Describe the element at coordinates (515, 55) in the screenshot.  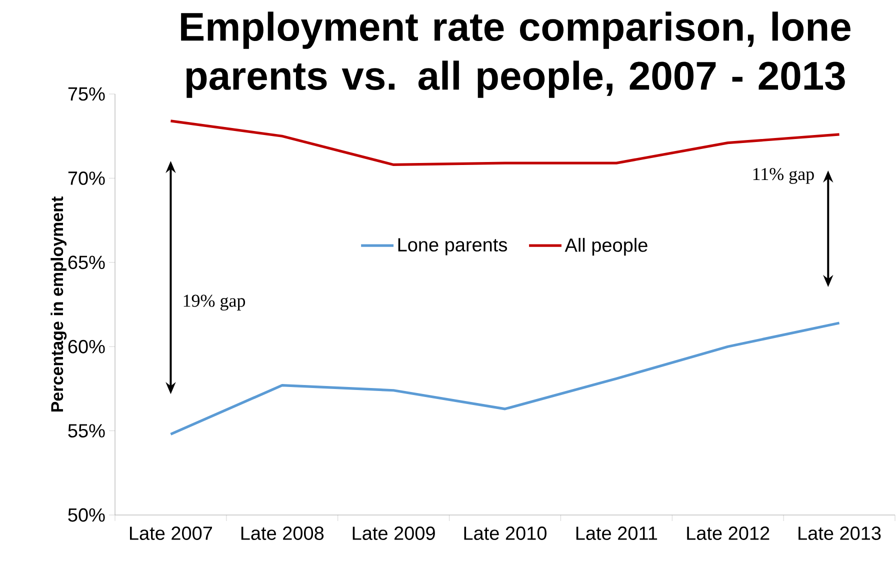
I see `chart-title: Employment rate comparison, lone parents vs. all people, 2007 - 2013` at that location.